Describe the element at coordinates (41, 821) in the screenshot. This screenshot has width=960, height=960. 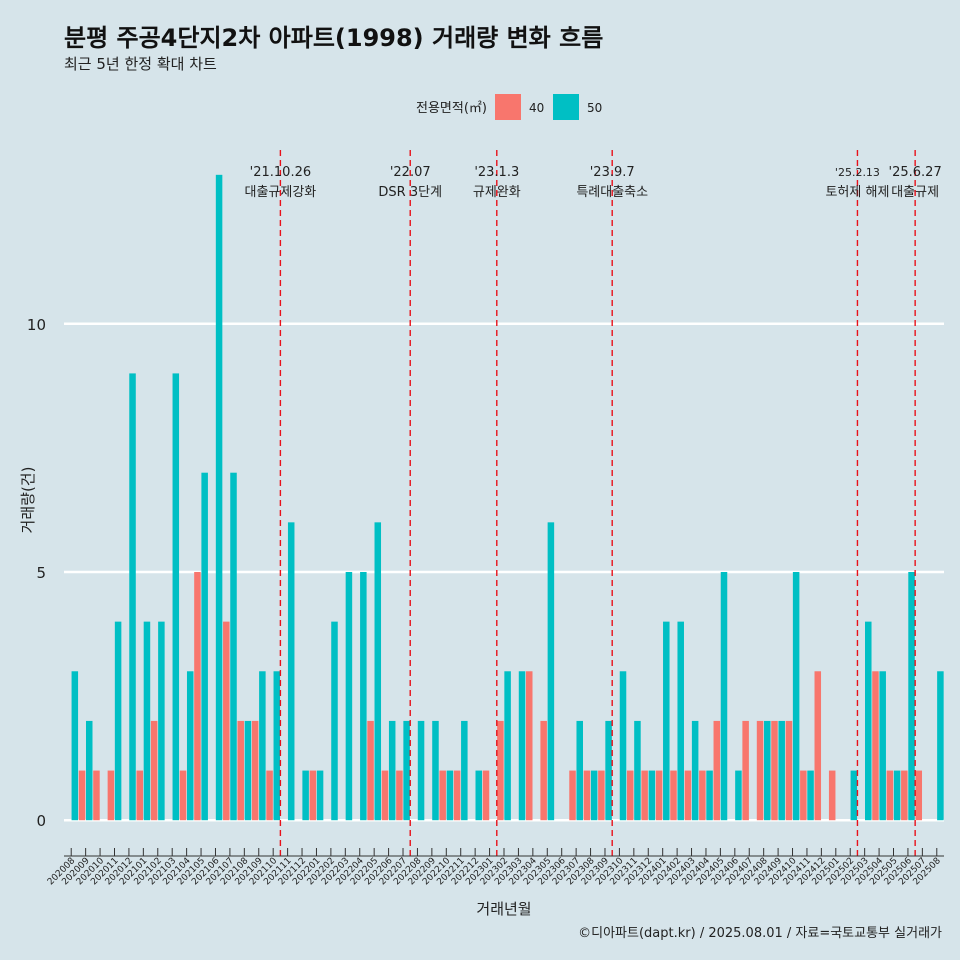
I see `y-tick-label: 0` at that location.